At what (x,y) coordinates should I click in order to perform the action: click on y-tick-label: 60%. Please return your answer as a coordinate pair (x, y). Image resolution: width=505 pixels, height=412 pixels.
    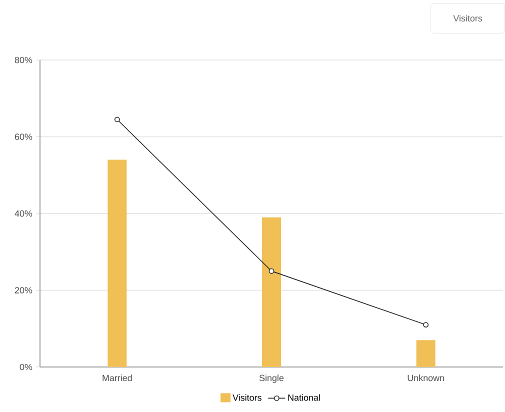
    Looking at the image, I should click on (23, 137).